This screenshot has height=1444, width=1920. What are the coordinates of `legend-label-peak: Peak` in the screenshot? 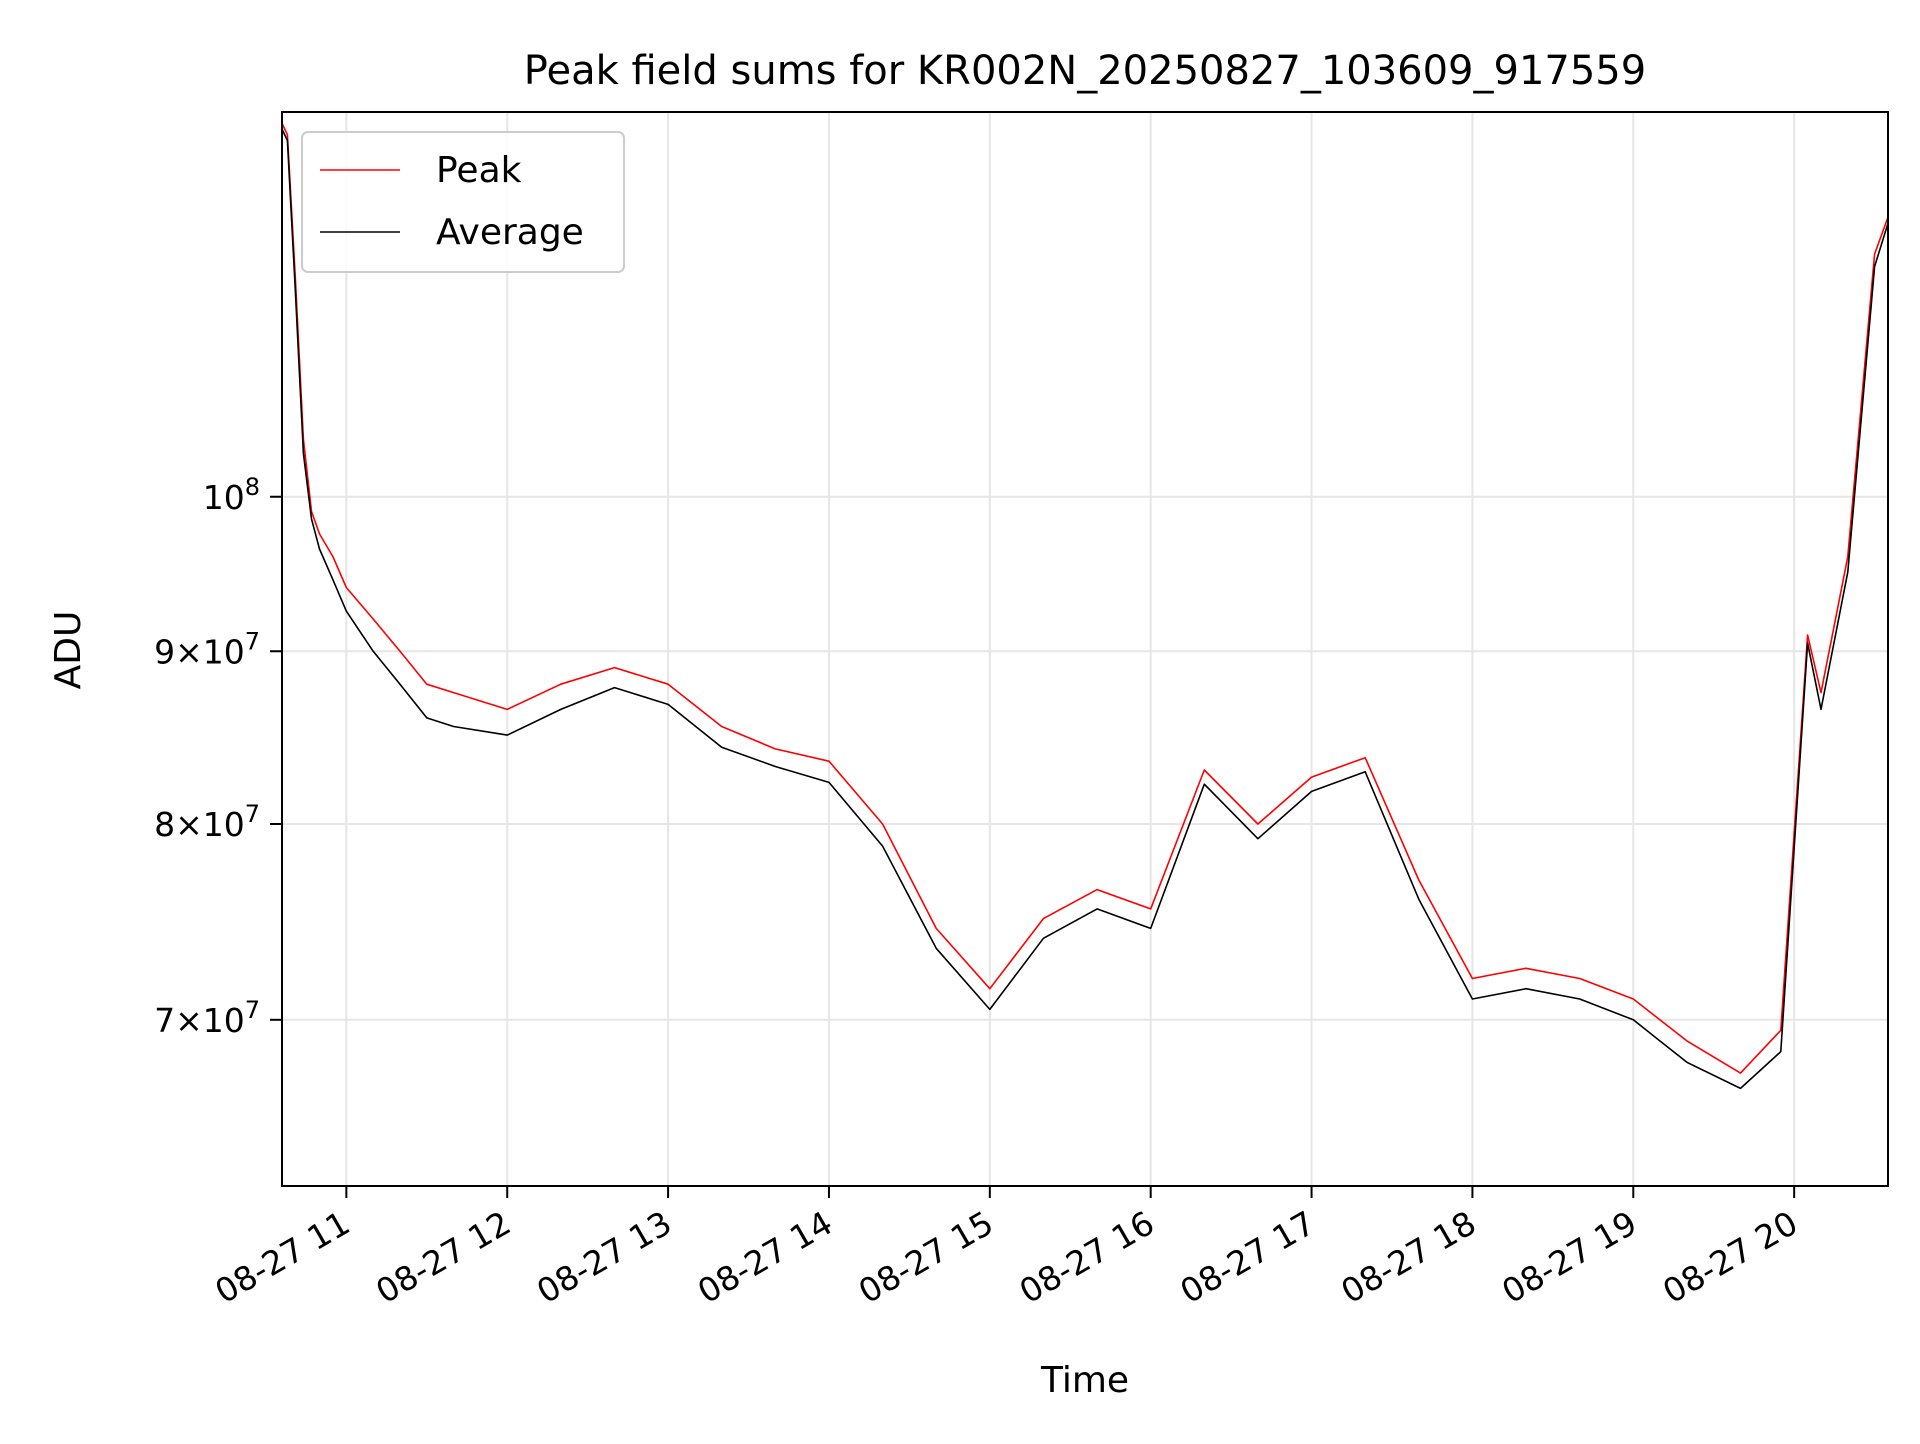 It's located at (479, 170).